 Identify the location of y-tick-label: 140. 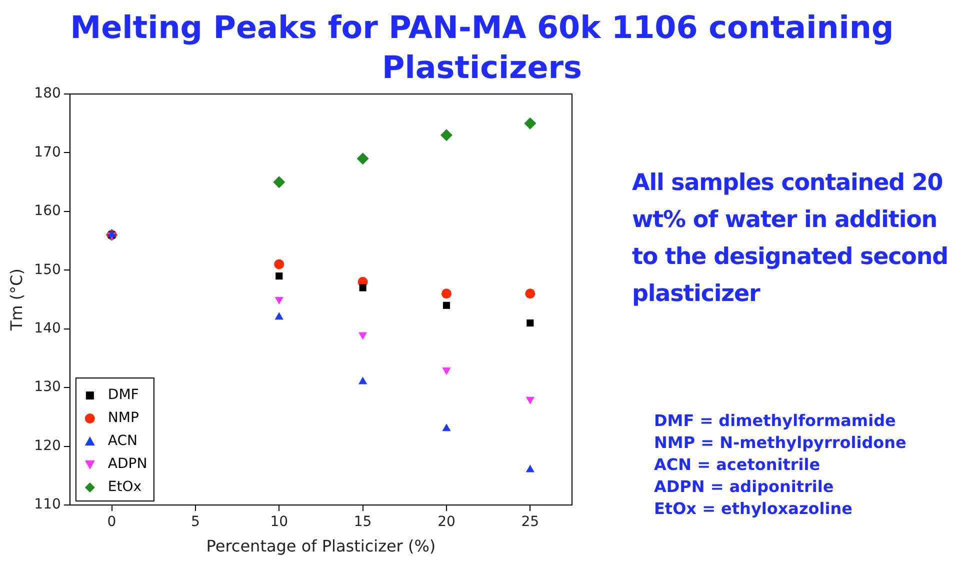
(47, 328).